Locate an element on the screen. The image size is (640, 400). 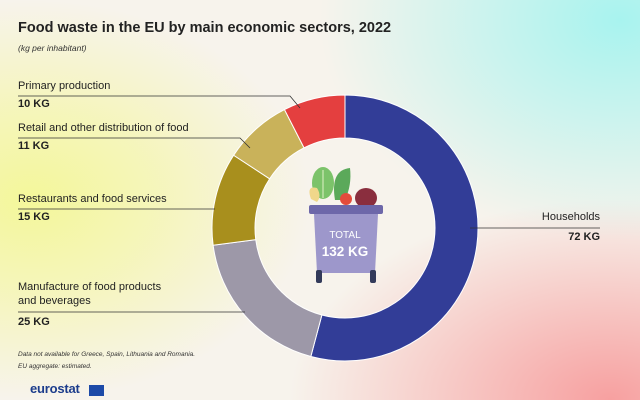
eurostat-logo: eurostat is located at coordinates (55, 388).